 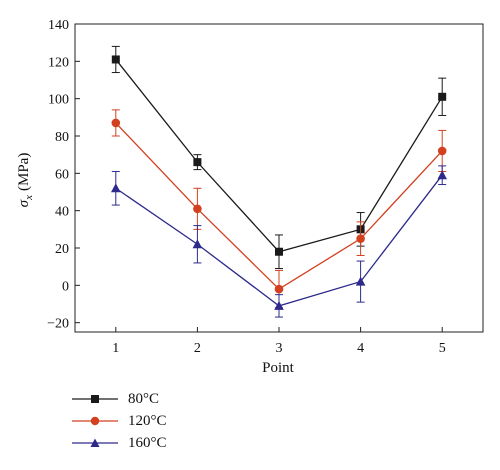 What do you see at coordinates (65, 286) in the screenshot?
I see `y-tick-label: 0` at bounding box center [65, 286].